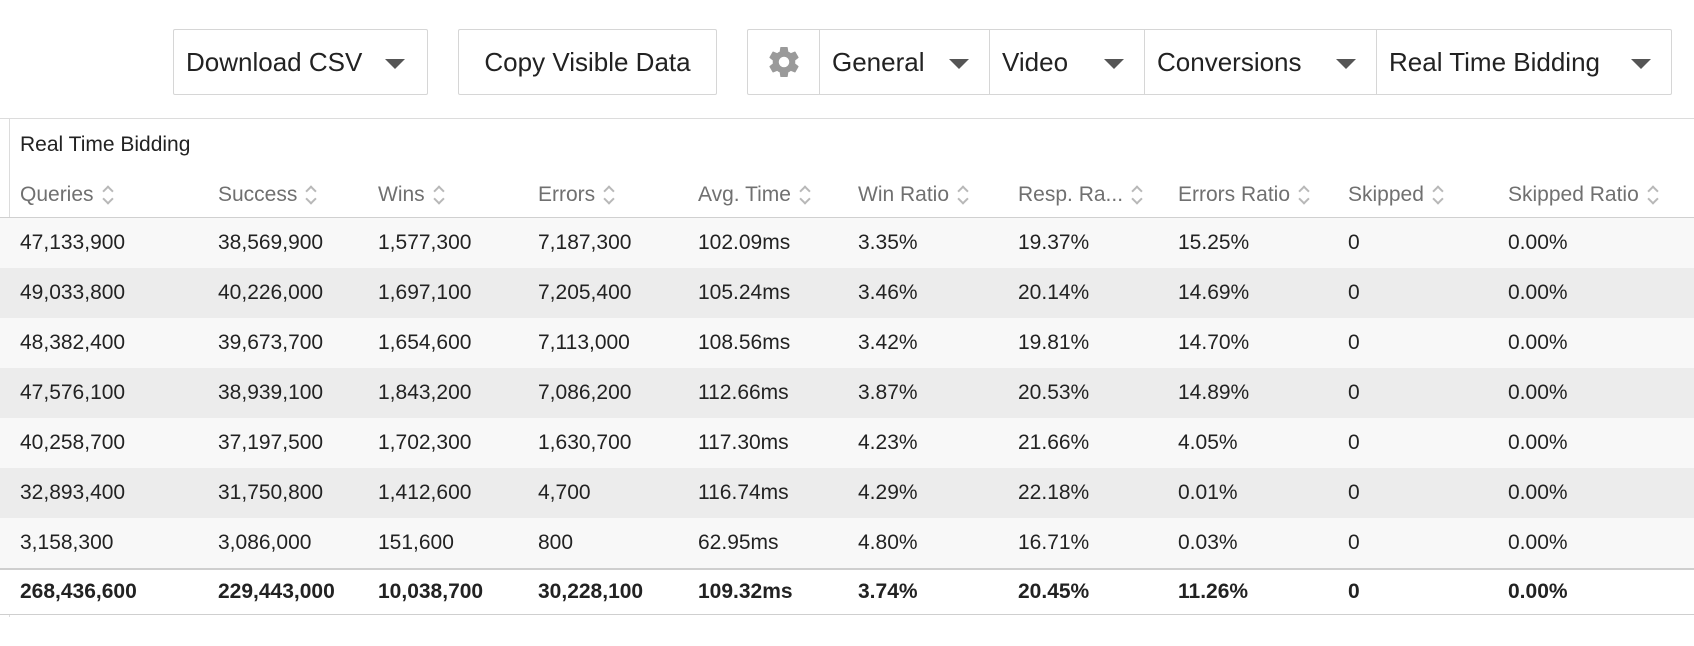  Describe the element at coordinates (67, 195) in the screenshot. I see `column-header-queries: Queries` at that location.